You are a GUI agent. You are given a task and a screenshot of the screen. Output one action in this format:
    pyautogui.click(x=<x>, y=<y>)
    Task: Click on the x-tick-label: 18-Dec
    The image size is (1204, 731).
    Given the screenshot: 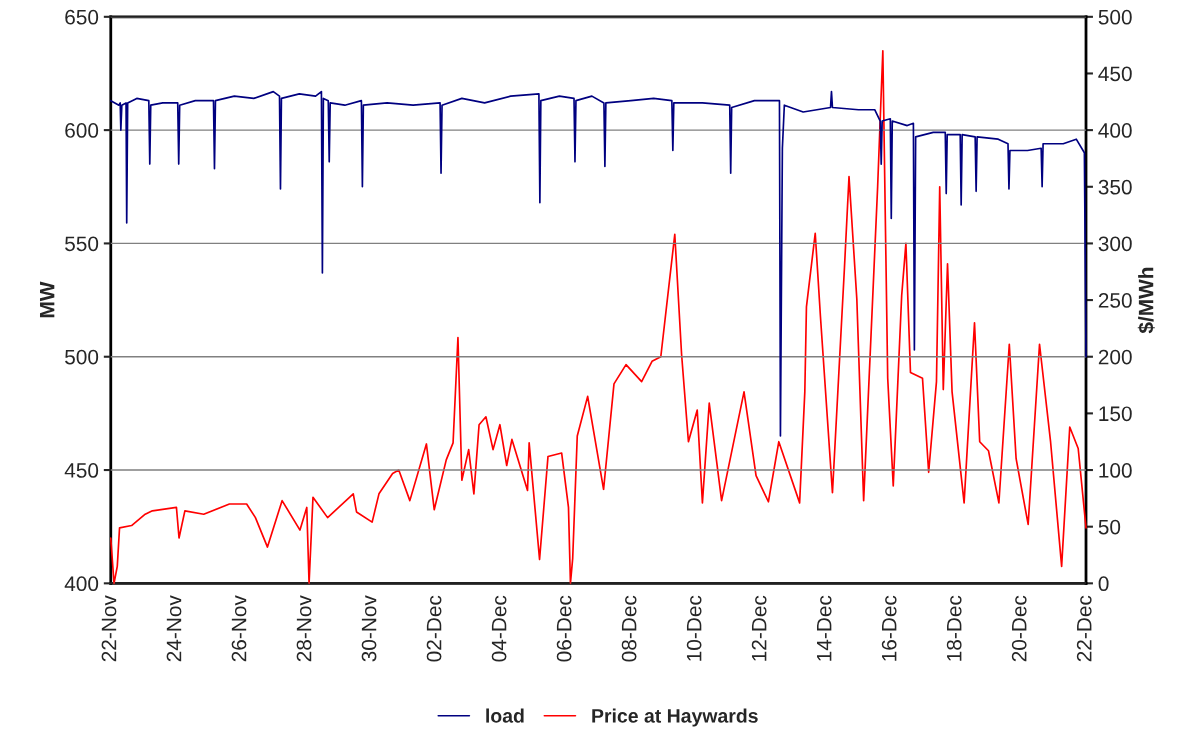 What is the action you would take?
    pyautogui.click(x=954, y=628)
    